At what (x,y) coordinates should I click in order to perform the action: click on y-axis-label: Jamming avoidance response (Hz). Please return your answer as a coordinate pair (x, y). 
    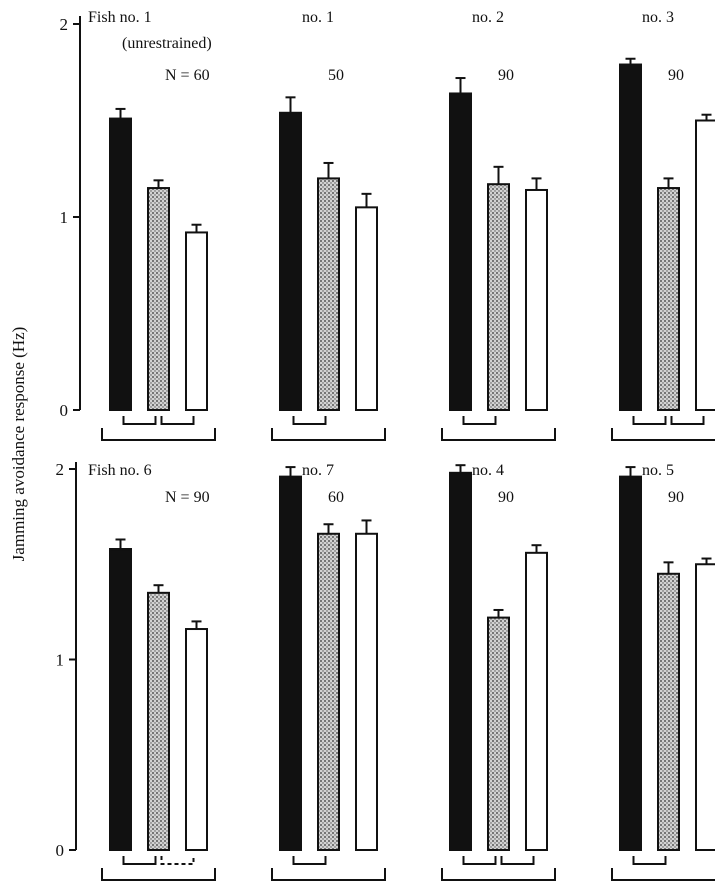
    Looking at the image, I should click on (18, 444).